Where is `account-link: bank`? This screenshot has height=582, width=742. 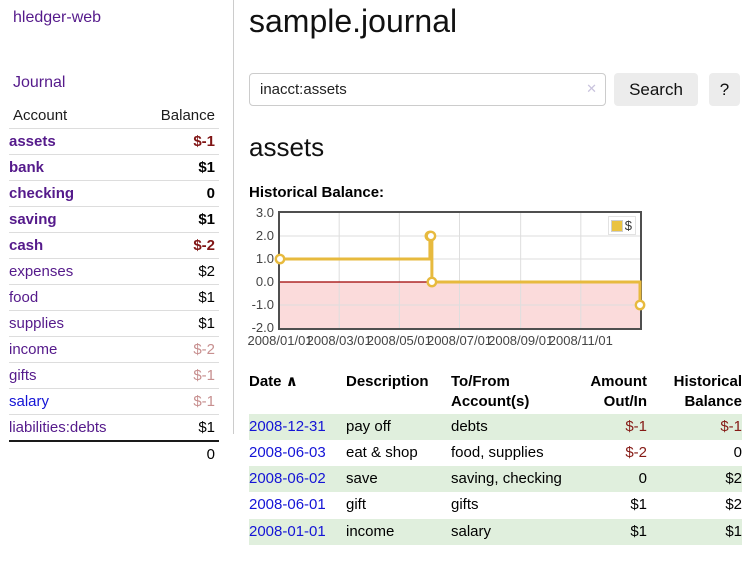
account-link: bank is located at coordinates (27, 167).